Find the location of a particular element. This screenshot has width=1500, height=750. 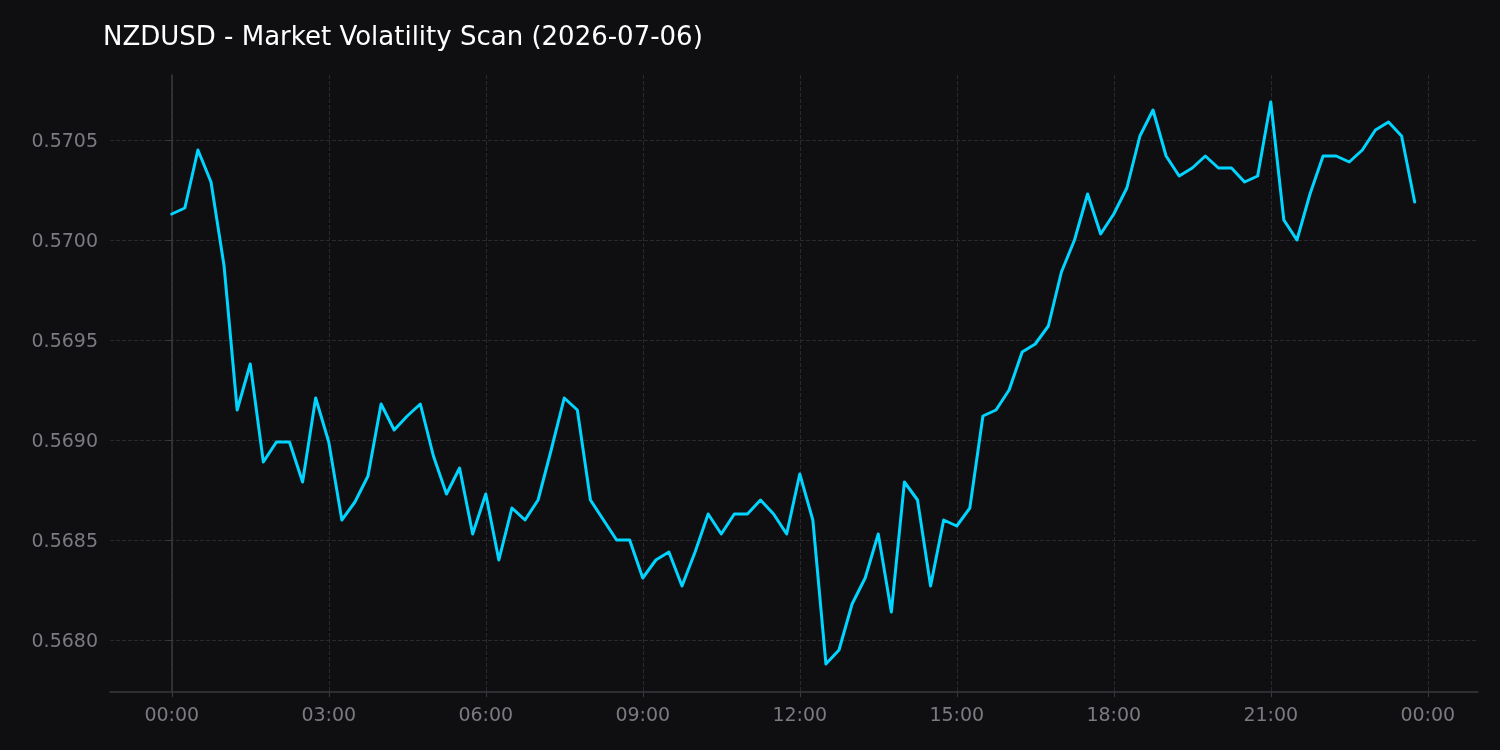

y-tick-label: 0.5680 is located at coordinates (64, 640).